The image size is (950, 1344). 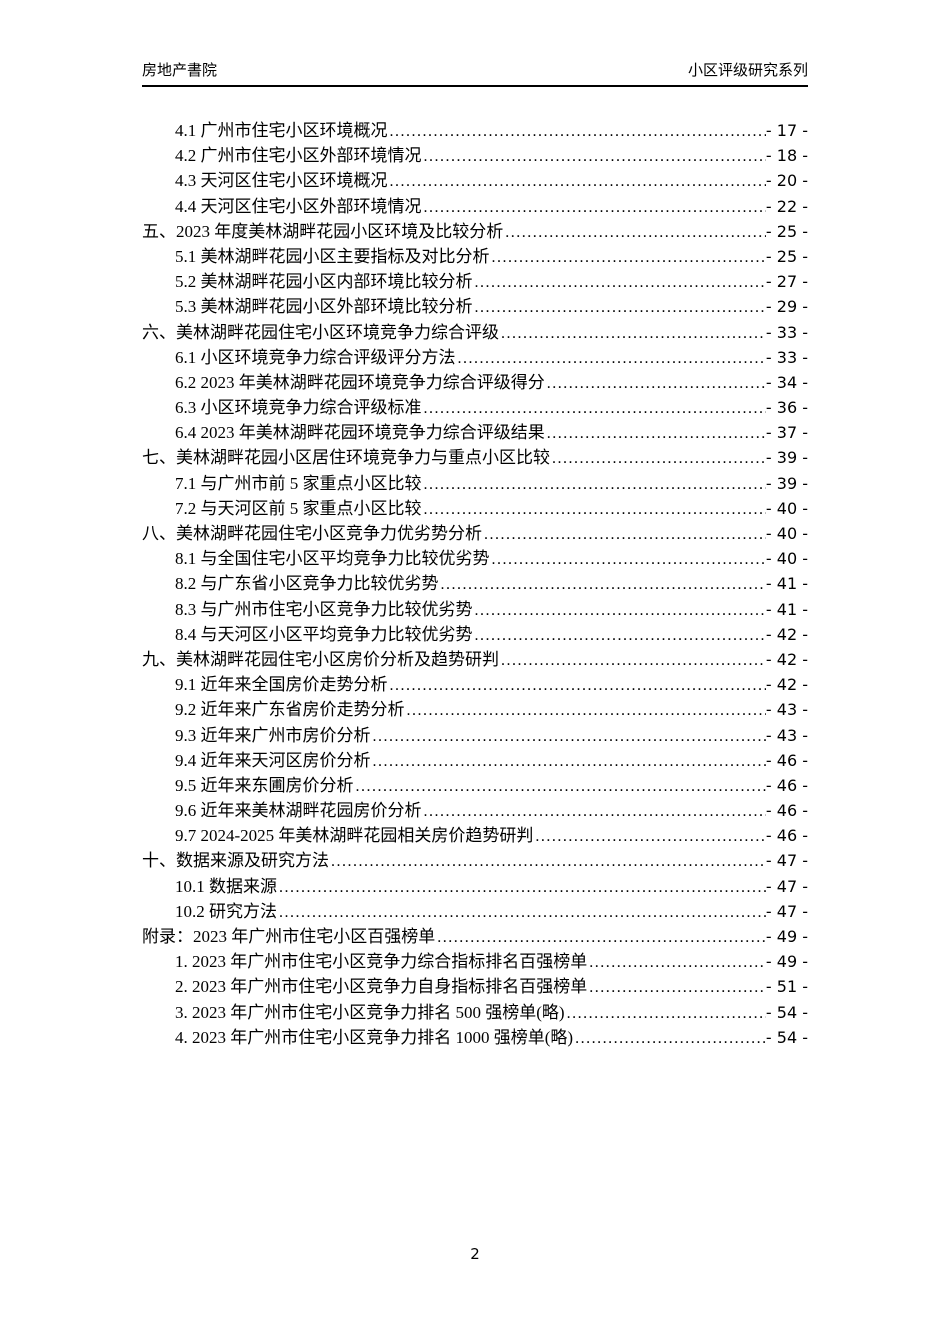 I want to click on toc-entry: 4.4 天河区住宅小区外部环境情况 - 22 -, so click(x=475, y=204).